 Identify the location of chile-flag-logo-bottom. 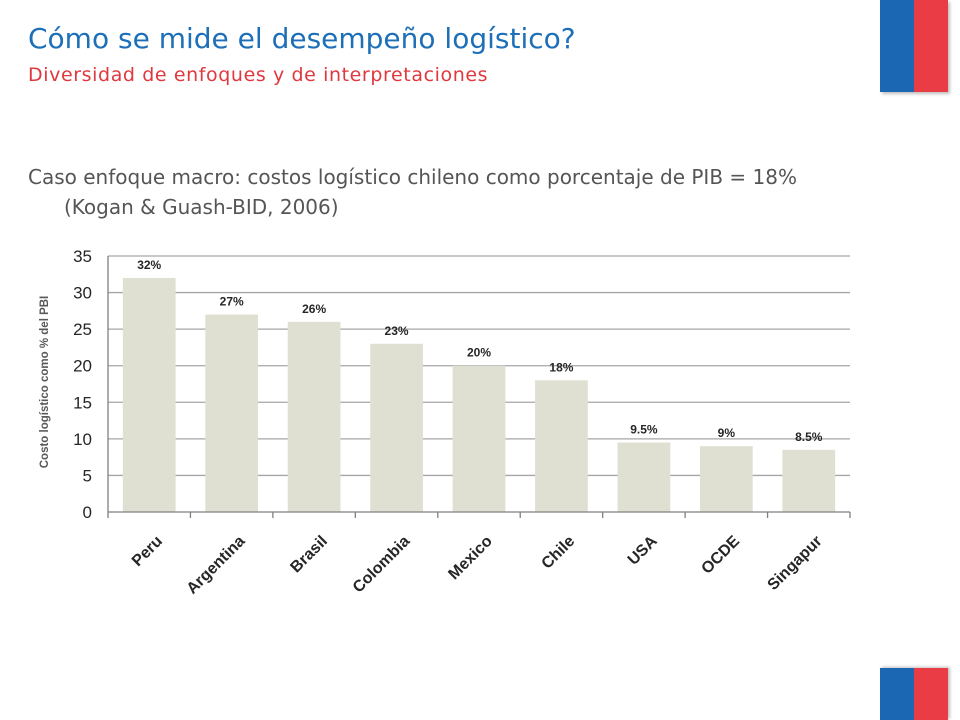
(914, 694).